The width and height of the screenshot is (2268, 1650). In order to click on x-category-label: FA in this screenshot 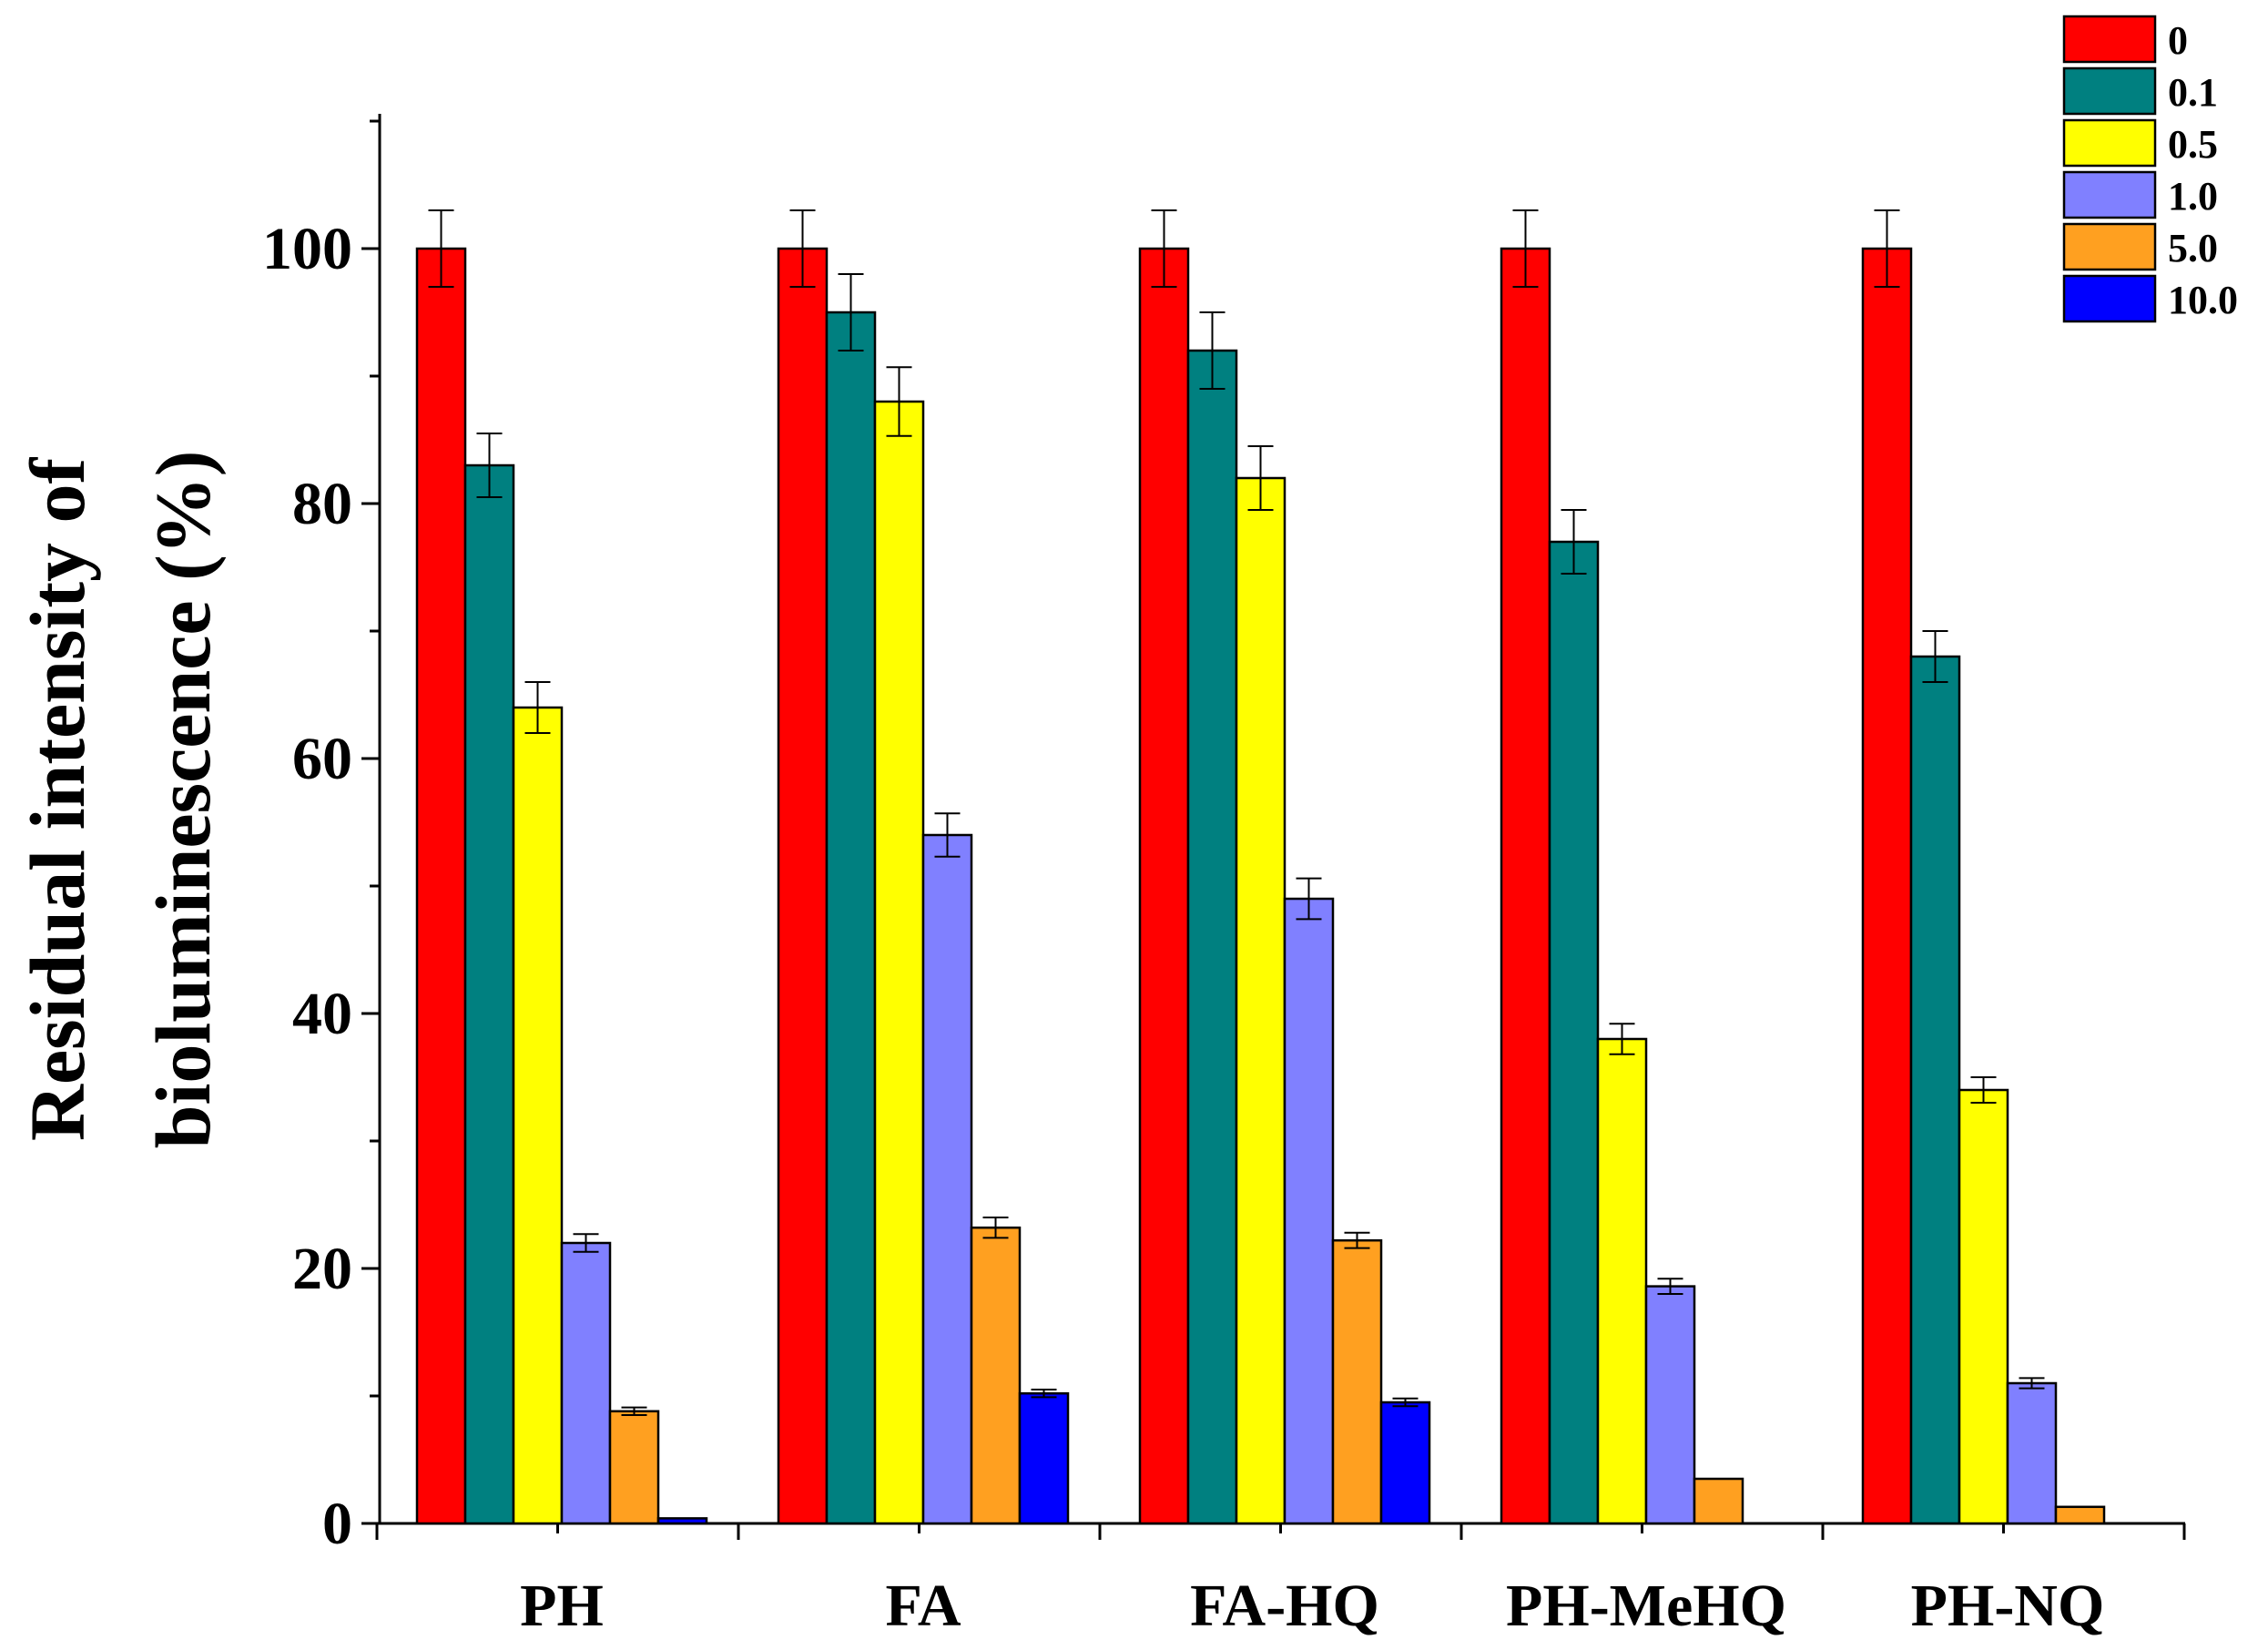, I will do `click(923, 1606)`.